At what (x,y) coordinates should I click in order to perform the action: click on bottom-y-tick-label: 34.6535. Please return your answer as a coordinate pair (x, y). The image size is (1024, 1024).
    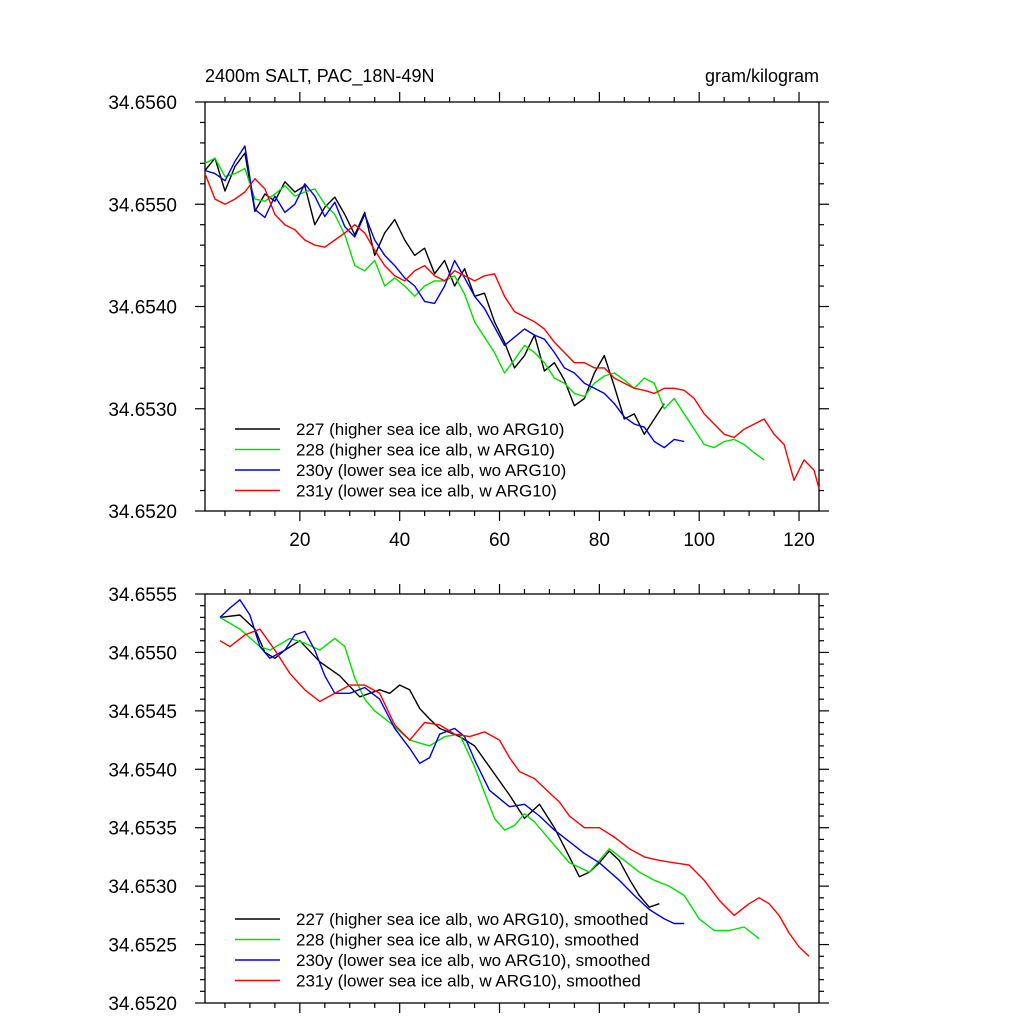
    Looking at the image, I should click on (142, 829).